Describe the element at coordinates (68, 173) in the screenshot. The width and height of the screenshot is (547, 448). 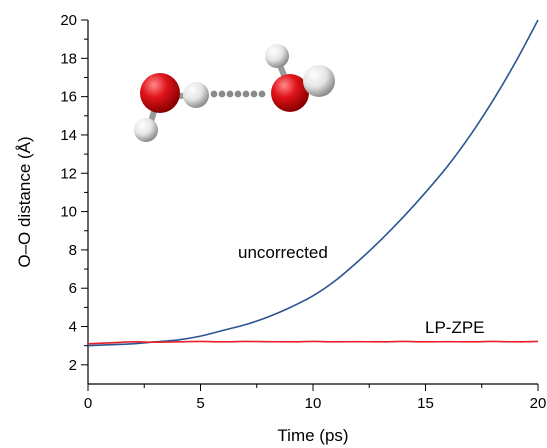
I see `y-tick-label: 12` at that location.